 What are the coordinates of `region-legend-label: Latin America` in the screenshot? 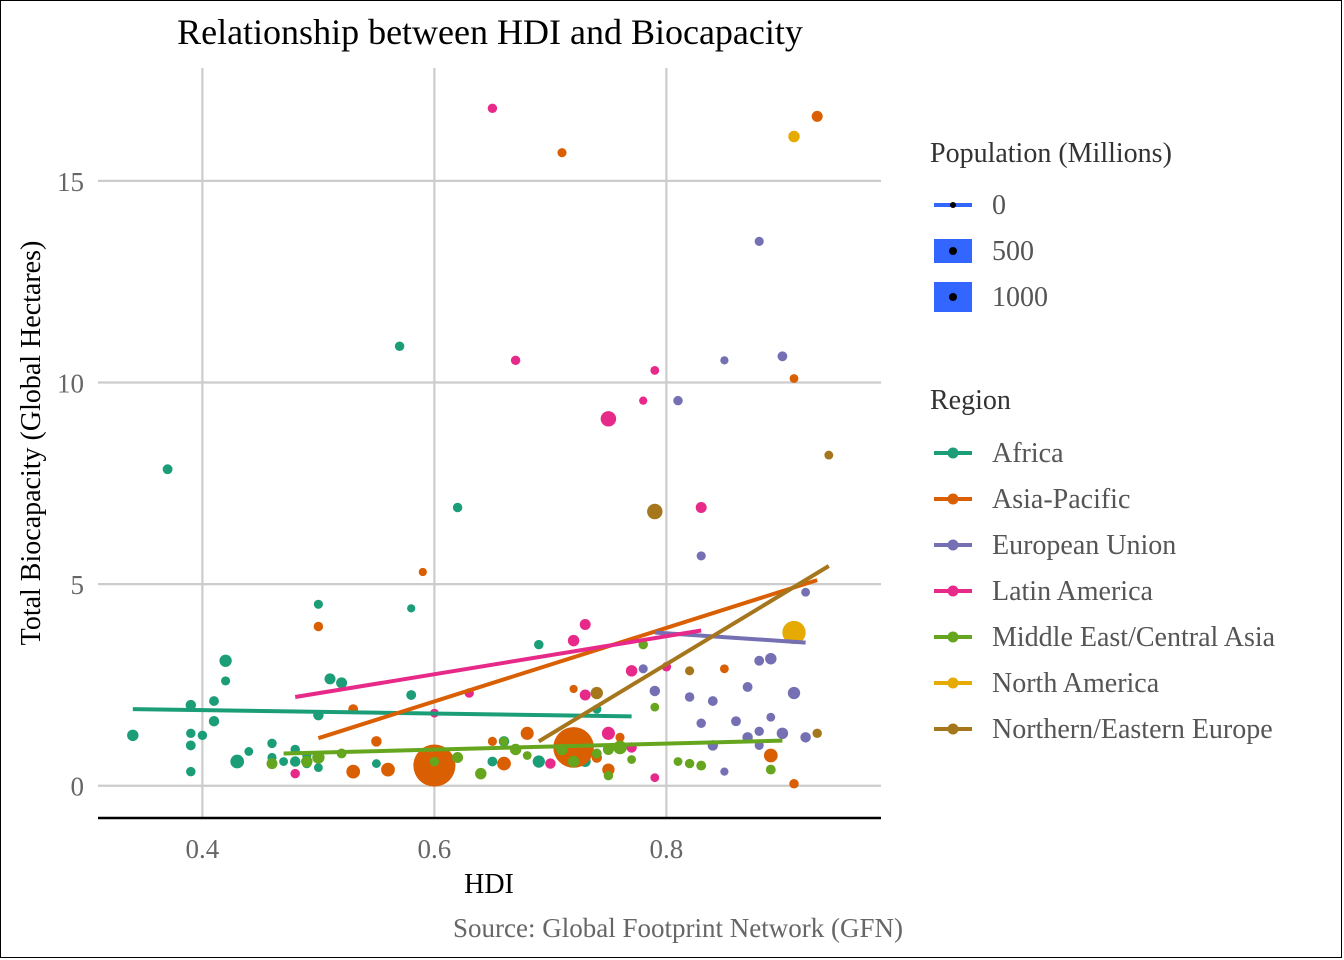 It's located at (1073, 591).